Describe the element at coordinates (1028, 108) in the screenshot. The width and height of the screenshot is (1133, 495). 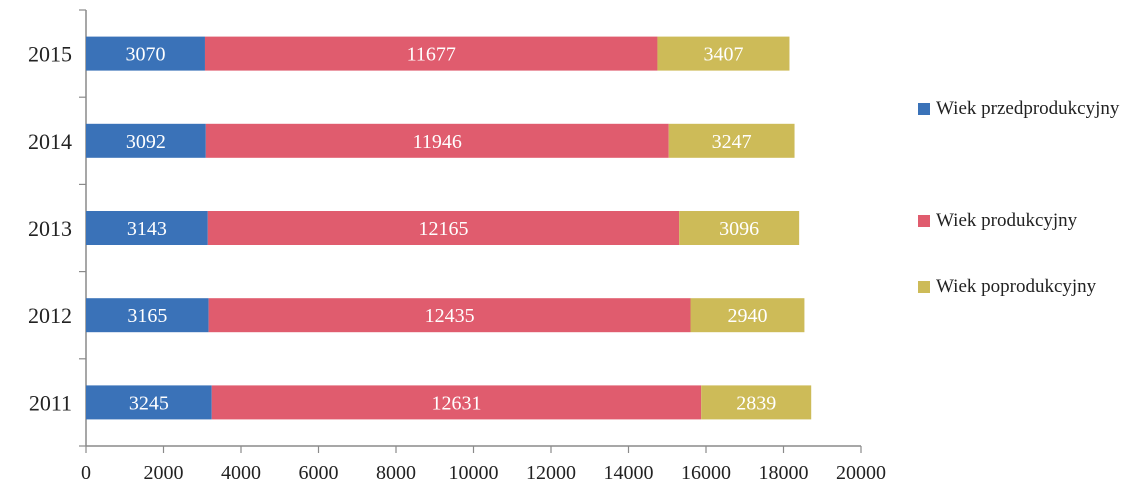
I see `legend-label-series-1: Wiek przedprodukcyjny` at that location.